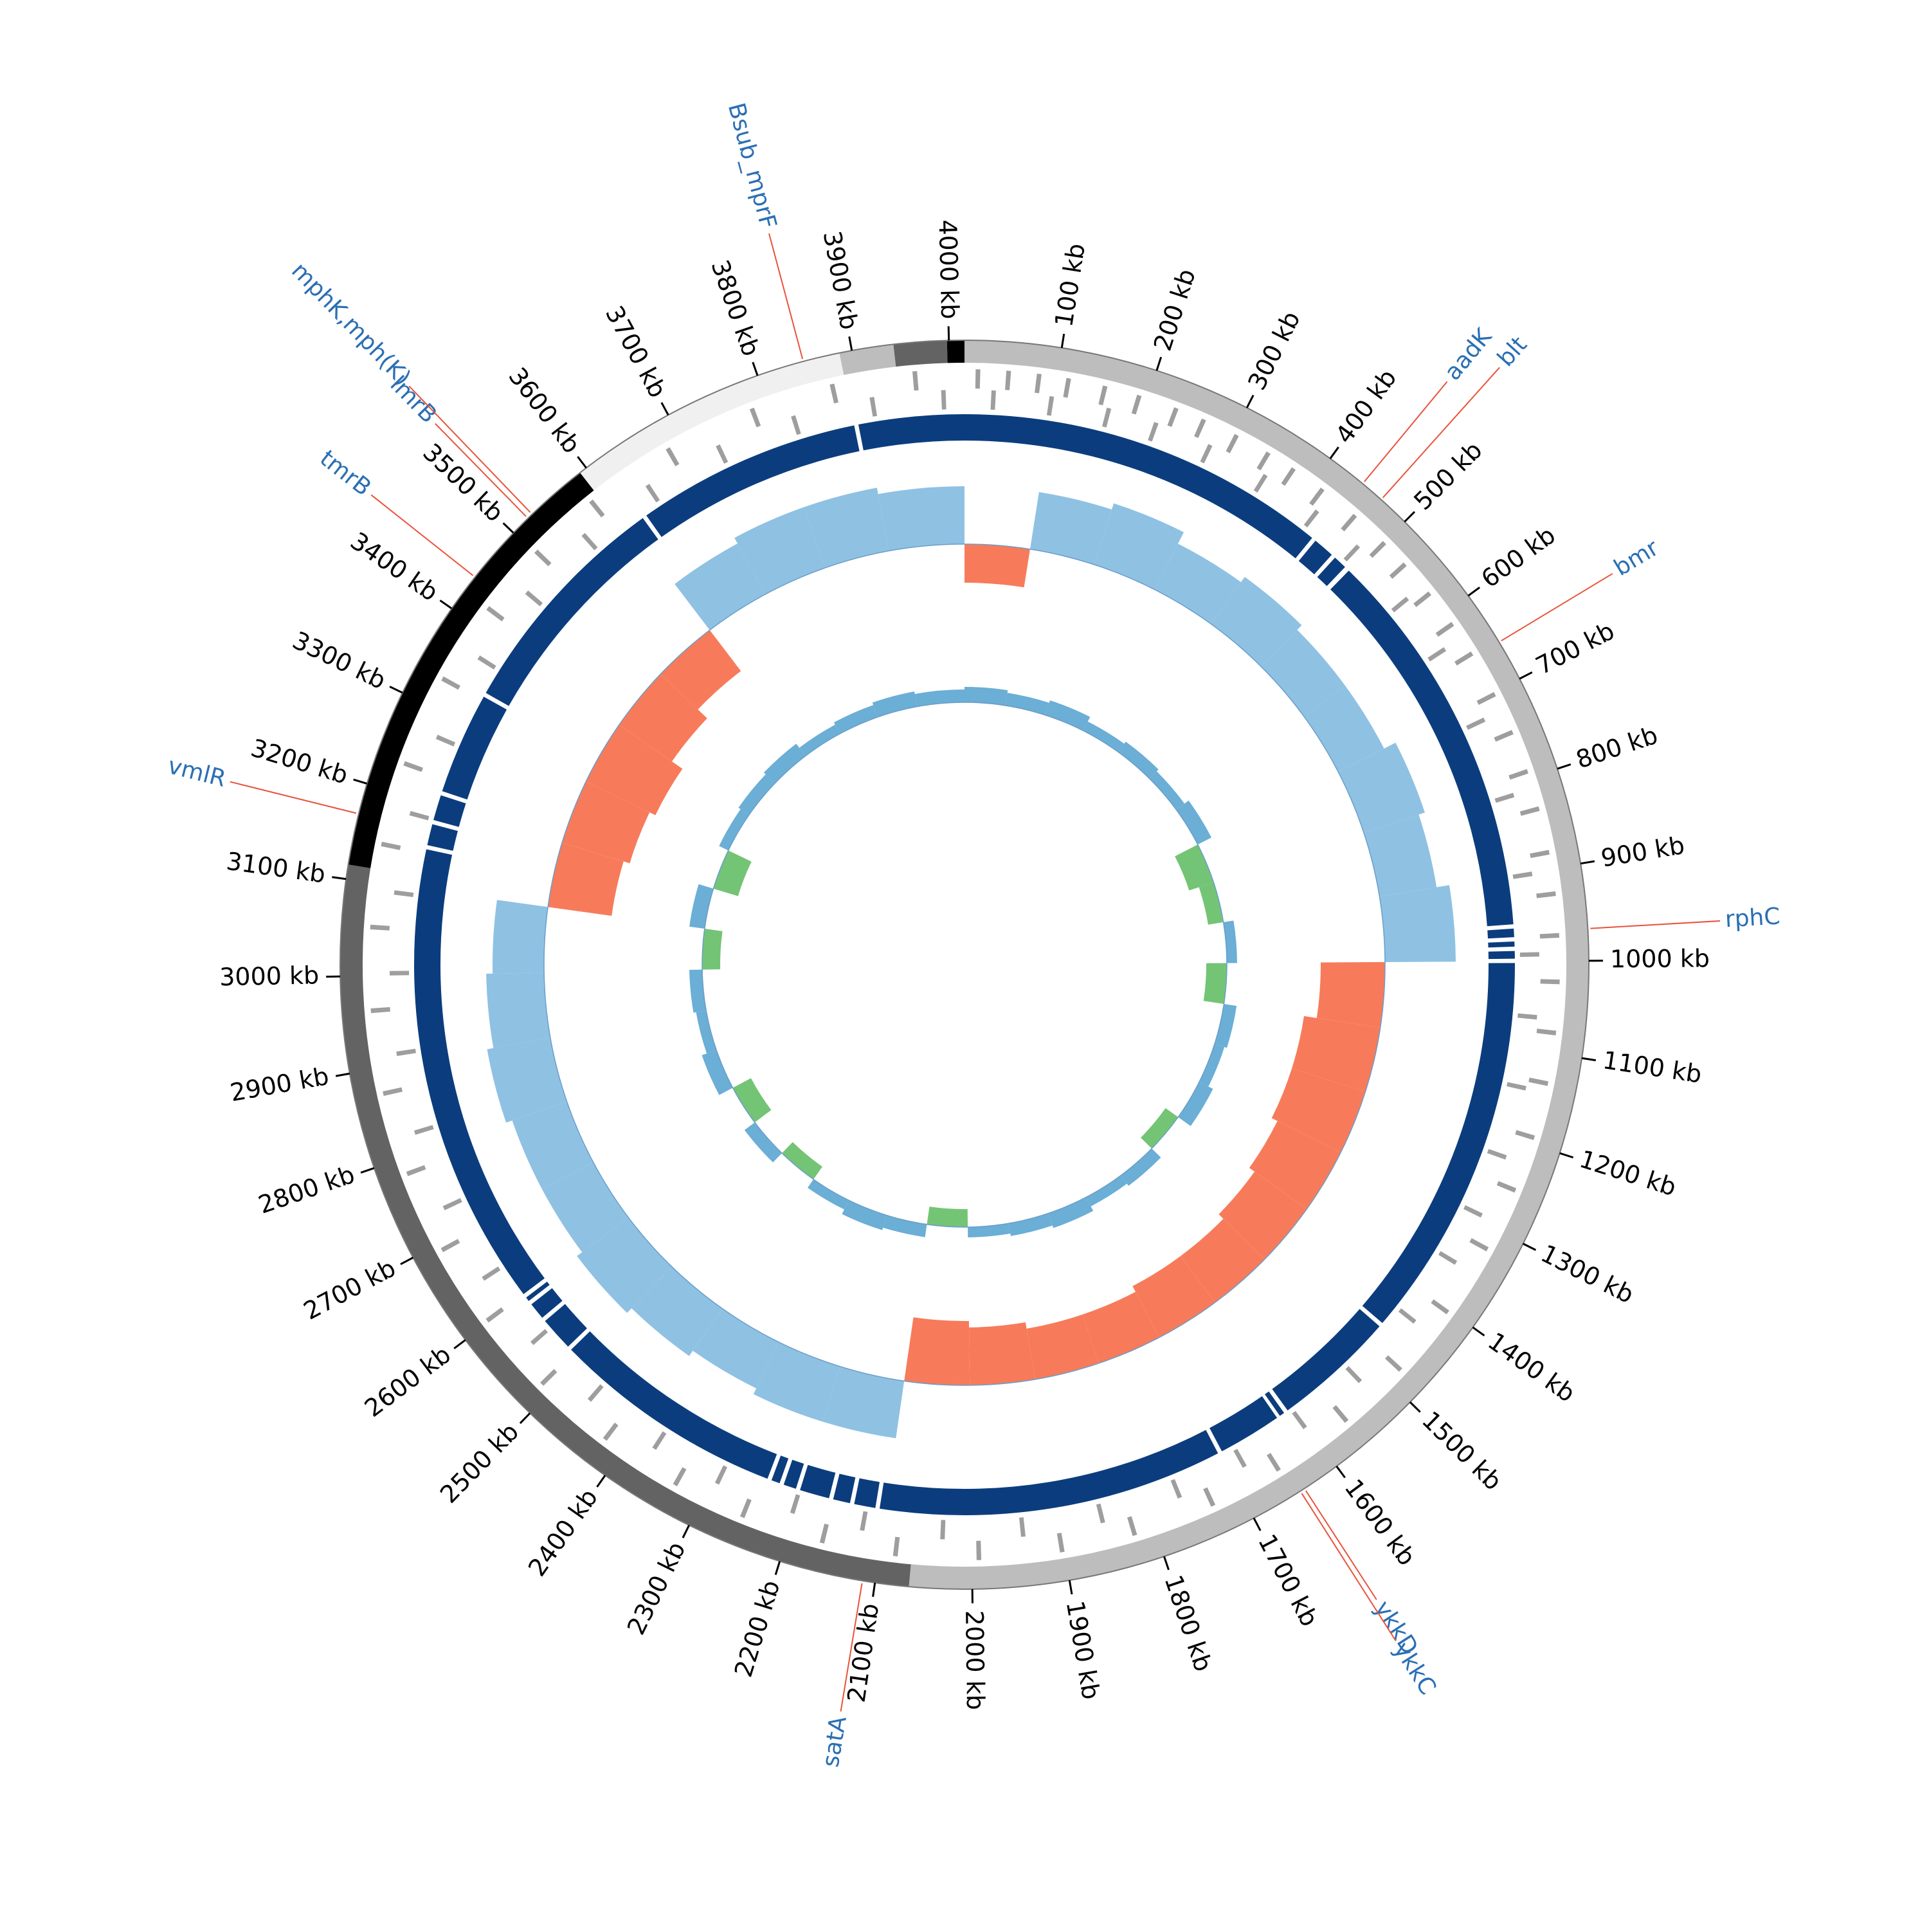 This screenshot has height=1932, width=1929. I want to click on x-tick-label: 2300 kb, so click(656, 1588).